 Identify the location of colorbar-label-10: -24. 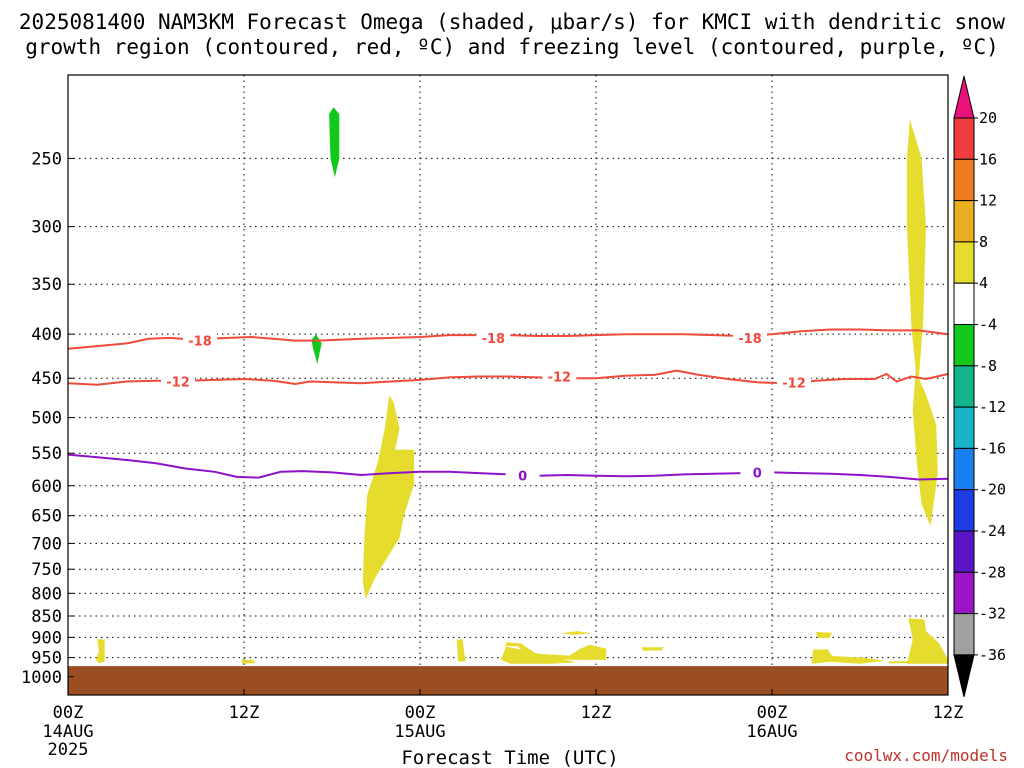
(992, 531).